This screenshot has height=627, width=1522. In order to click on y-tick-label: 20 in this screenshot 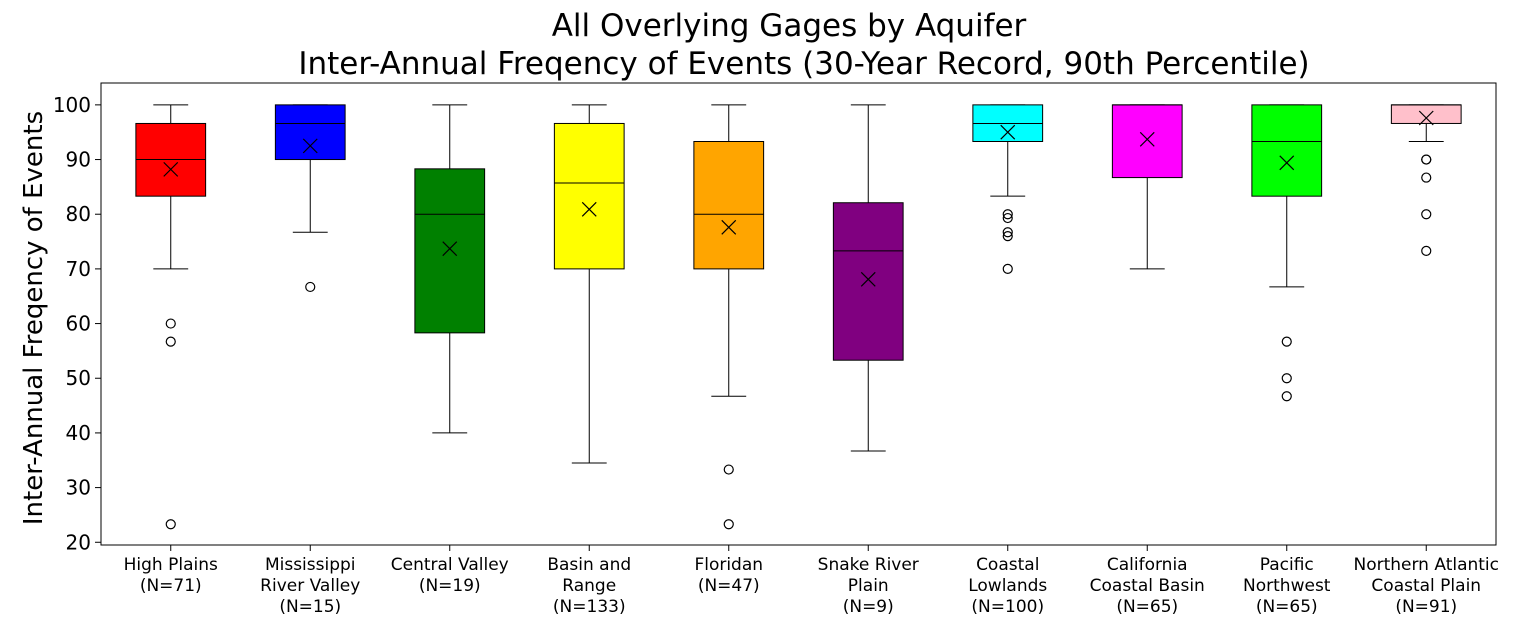, I will do `click(78, 542)`.